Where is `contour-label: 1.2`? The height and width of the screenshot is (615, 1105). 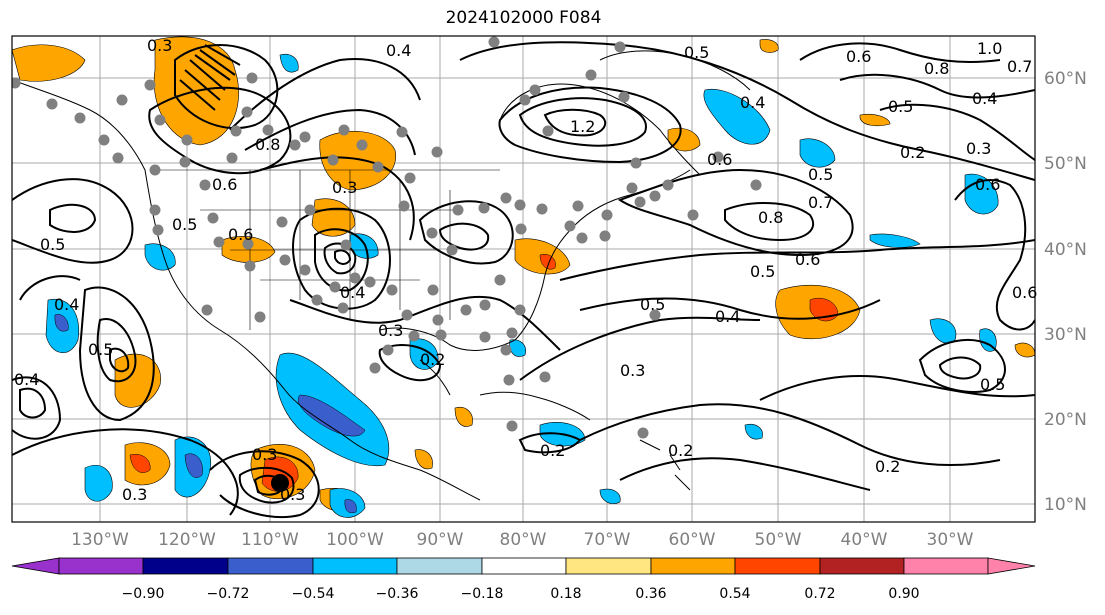
contour-label: 1.2 is located at coordinates (582, 126).